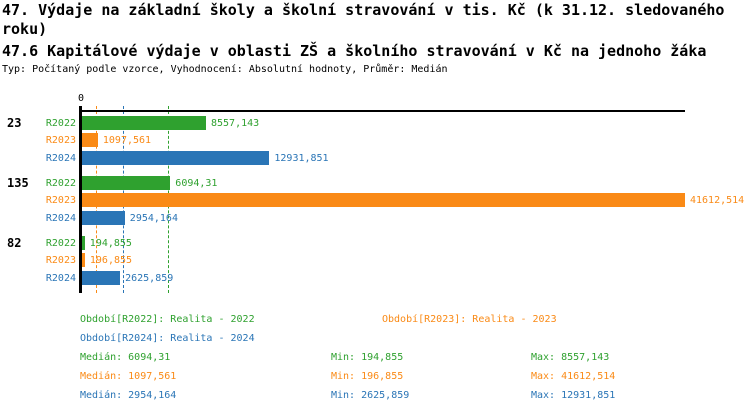 This screenshot has width=750, height=414. What do you see at coordinates (367, 376) in the screenshot?
I see `stat-min-r2023: Min: 196,855` at bounding box center [367, 376].